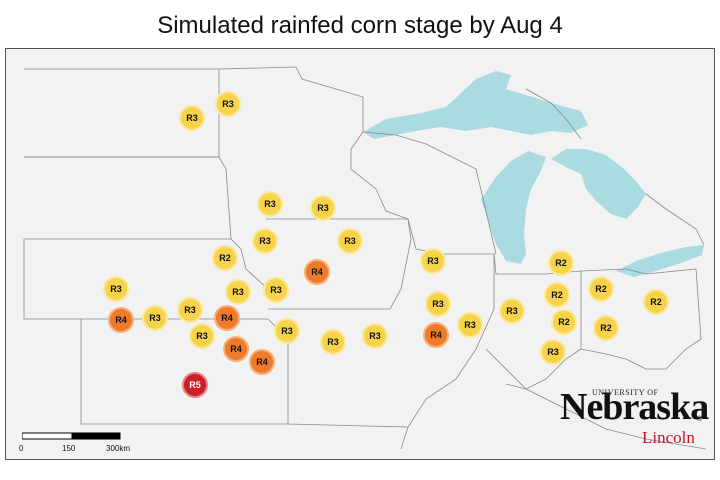 The image size is (720, 480). I want to click on lake-michigan, so click(513, 207).